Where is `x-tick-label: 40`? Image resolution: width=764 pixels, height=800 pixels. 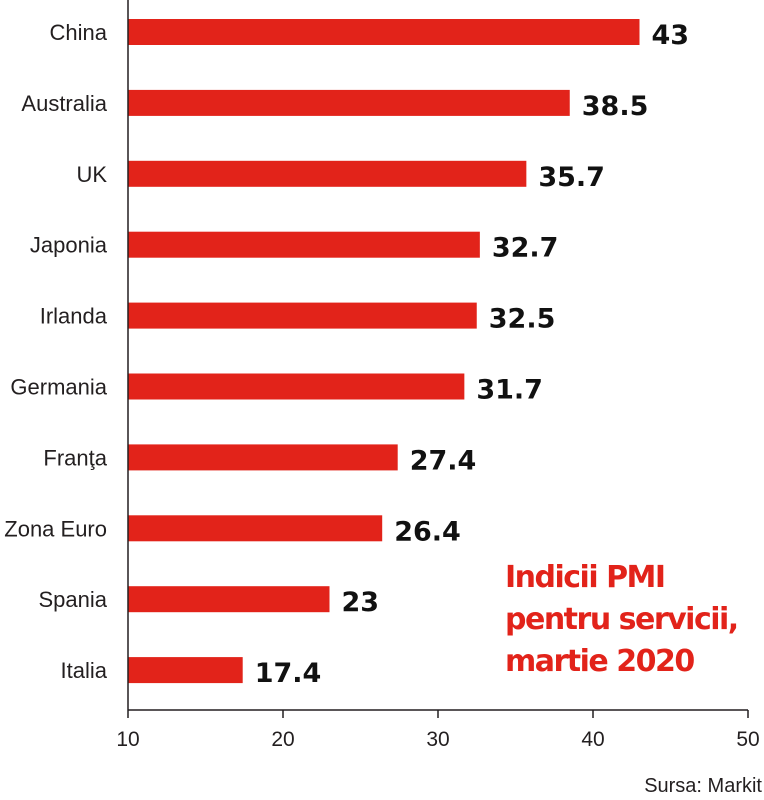 x-tick-label: 40 is located at coordinates (592, 739).